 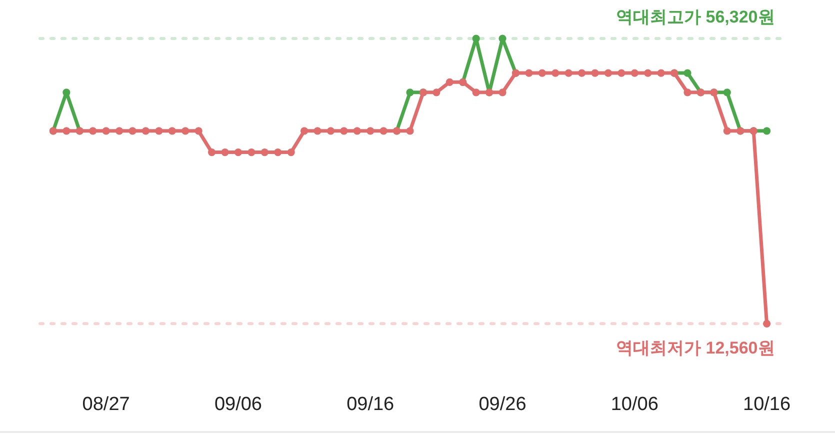 I want to click on ref-line-label: 역대최저가 12,560원, so click(x=695, y=348).